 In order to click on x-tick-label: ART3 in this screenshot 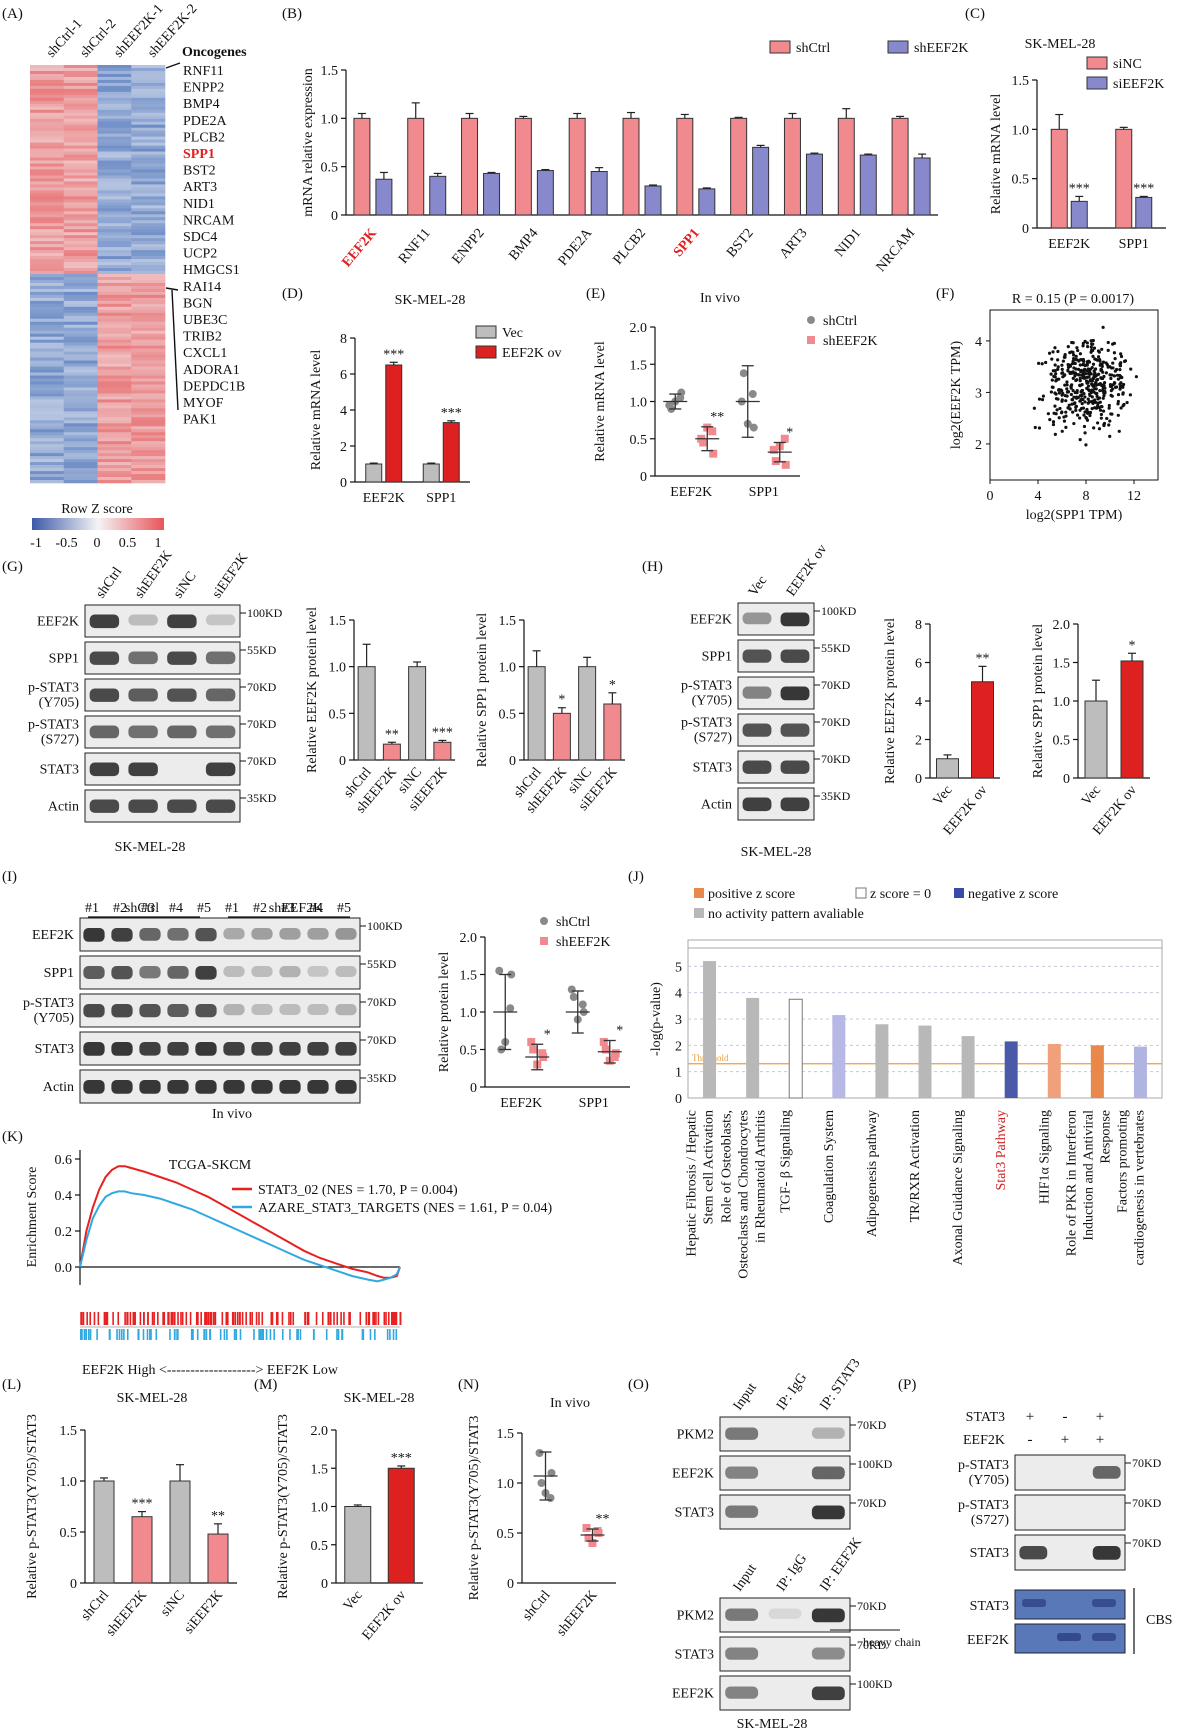, I will do `click(793, 244)`.